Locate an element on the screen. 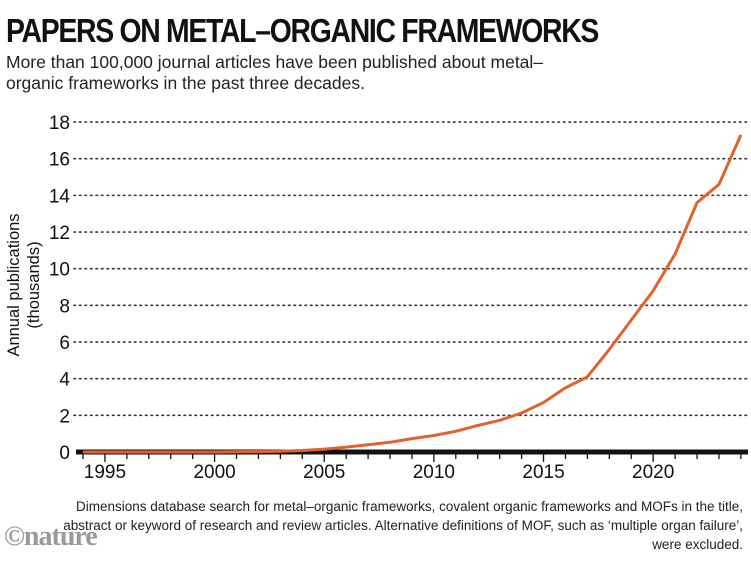  y-tick-label: 8 is located at coordinates (64, 306).